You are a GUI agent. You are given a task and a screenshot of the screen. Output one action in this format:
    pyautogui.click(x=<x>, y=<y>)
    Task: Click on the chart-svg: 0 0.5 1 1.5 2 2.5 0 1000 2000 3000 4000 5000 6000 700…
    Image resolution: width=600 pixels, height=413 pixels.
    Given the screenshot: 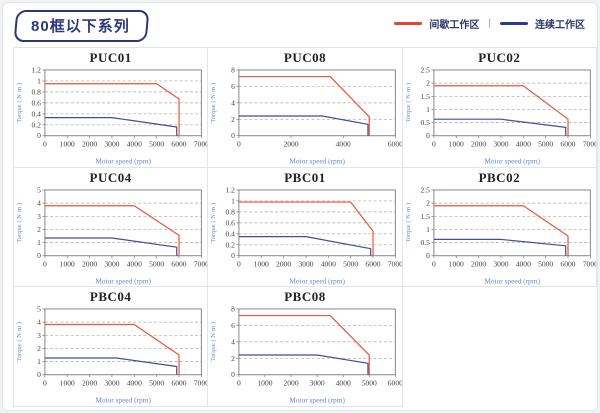 What is the action you would take?
    pyautogui.click(x=500, y=235)
    